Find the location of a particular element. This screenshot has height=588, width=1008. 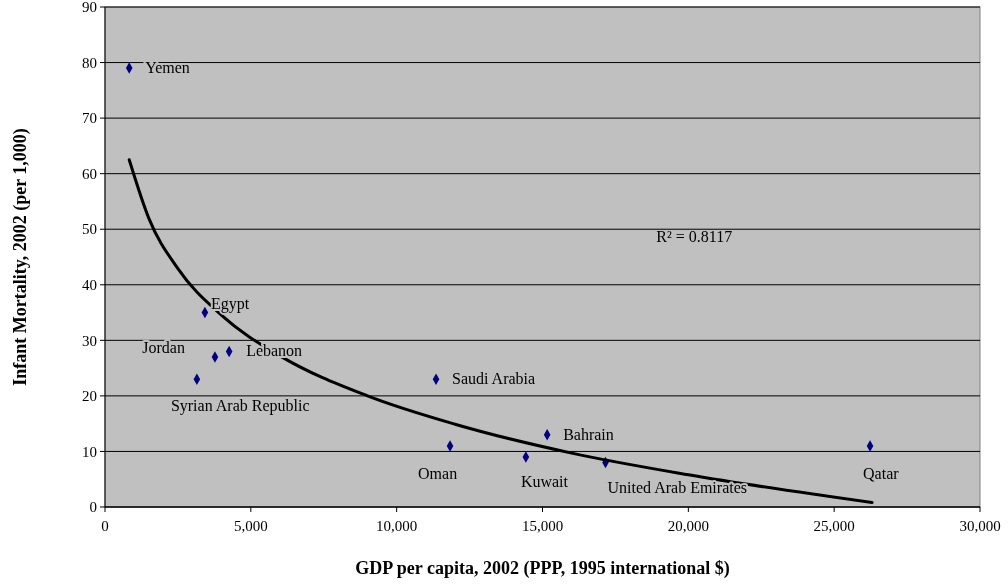

x-tick-label: 5,000 is located at coordinates (250, 526).